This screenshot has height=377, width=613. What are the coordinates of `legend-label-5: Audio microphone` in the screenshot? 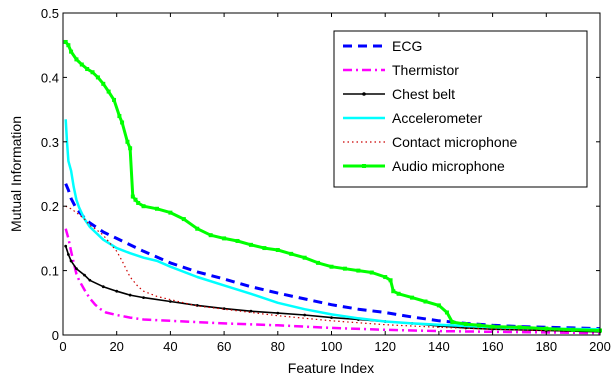 It's located at (448, 166).